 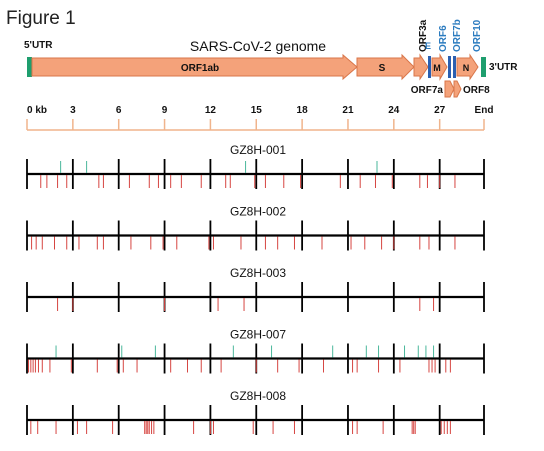 What do you see at coordinates (348, 110) in the screenshot?
I see `scale-tick-label: 21` at bounding box center [348, 110].